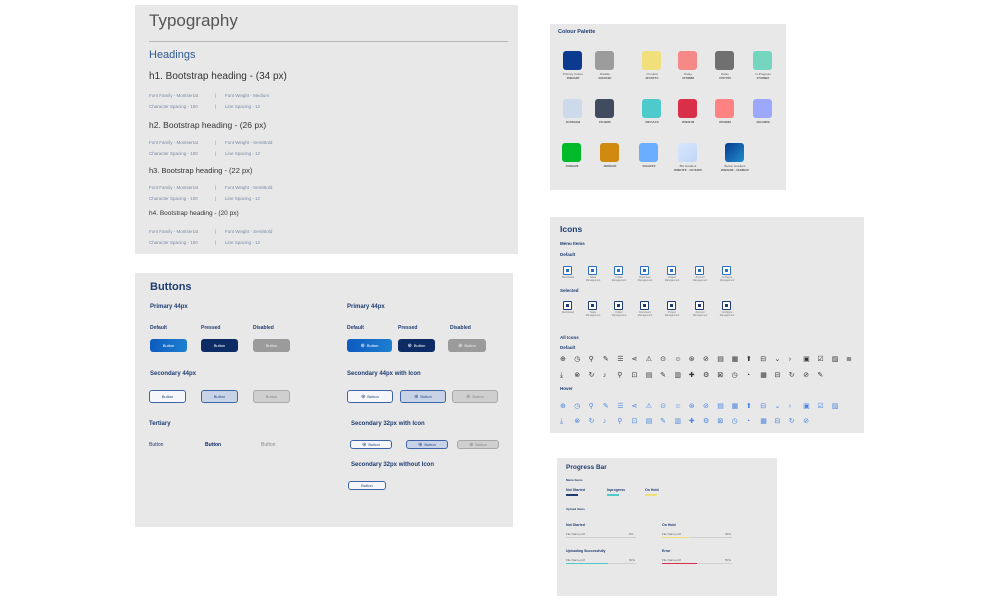 Image resolution: width=1000 pixels, height=600 pixels. I want to click on secondary-icon-button-disabled: ⊕ Button, so click(475, 396).